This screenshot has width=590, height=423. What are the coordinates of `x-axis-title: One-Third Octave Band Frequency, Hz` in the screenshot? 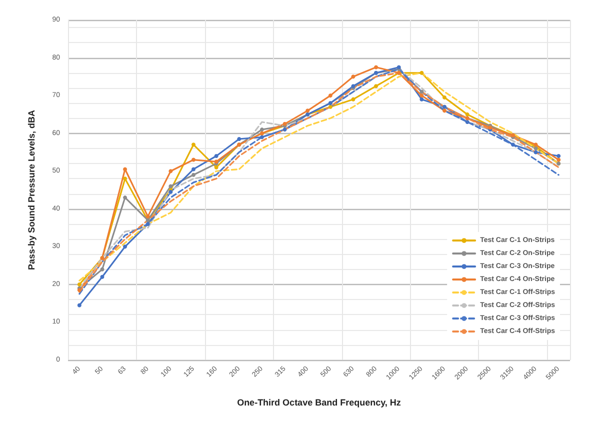 It's located at (319, 403).